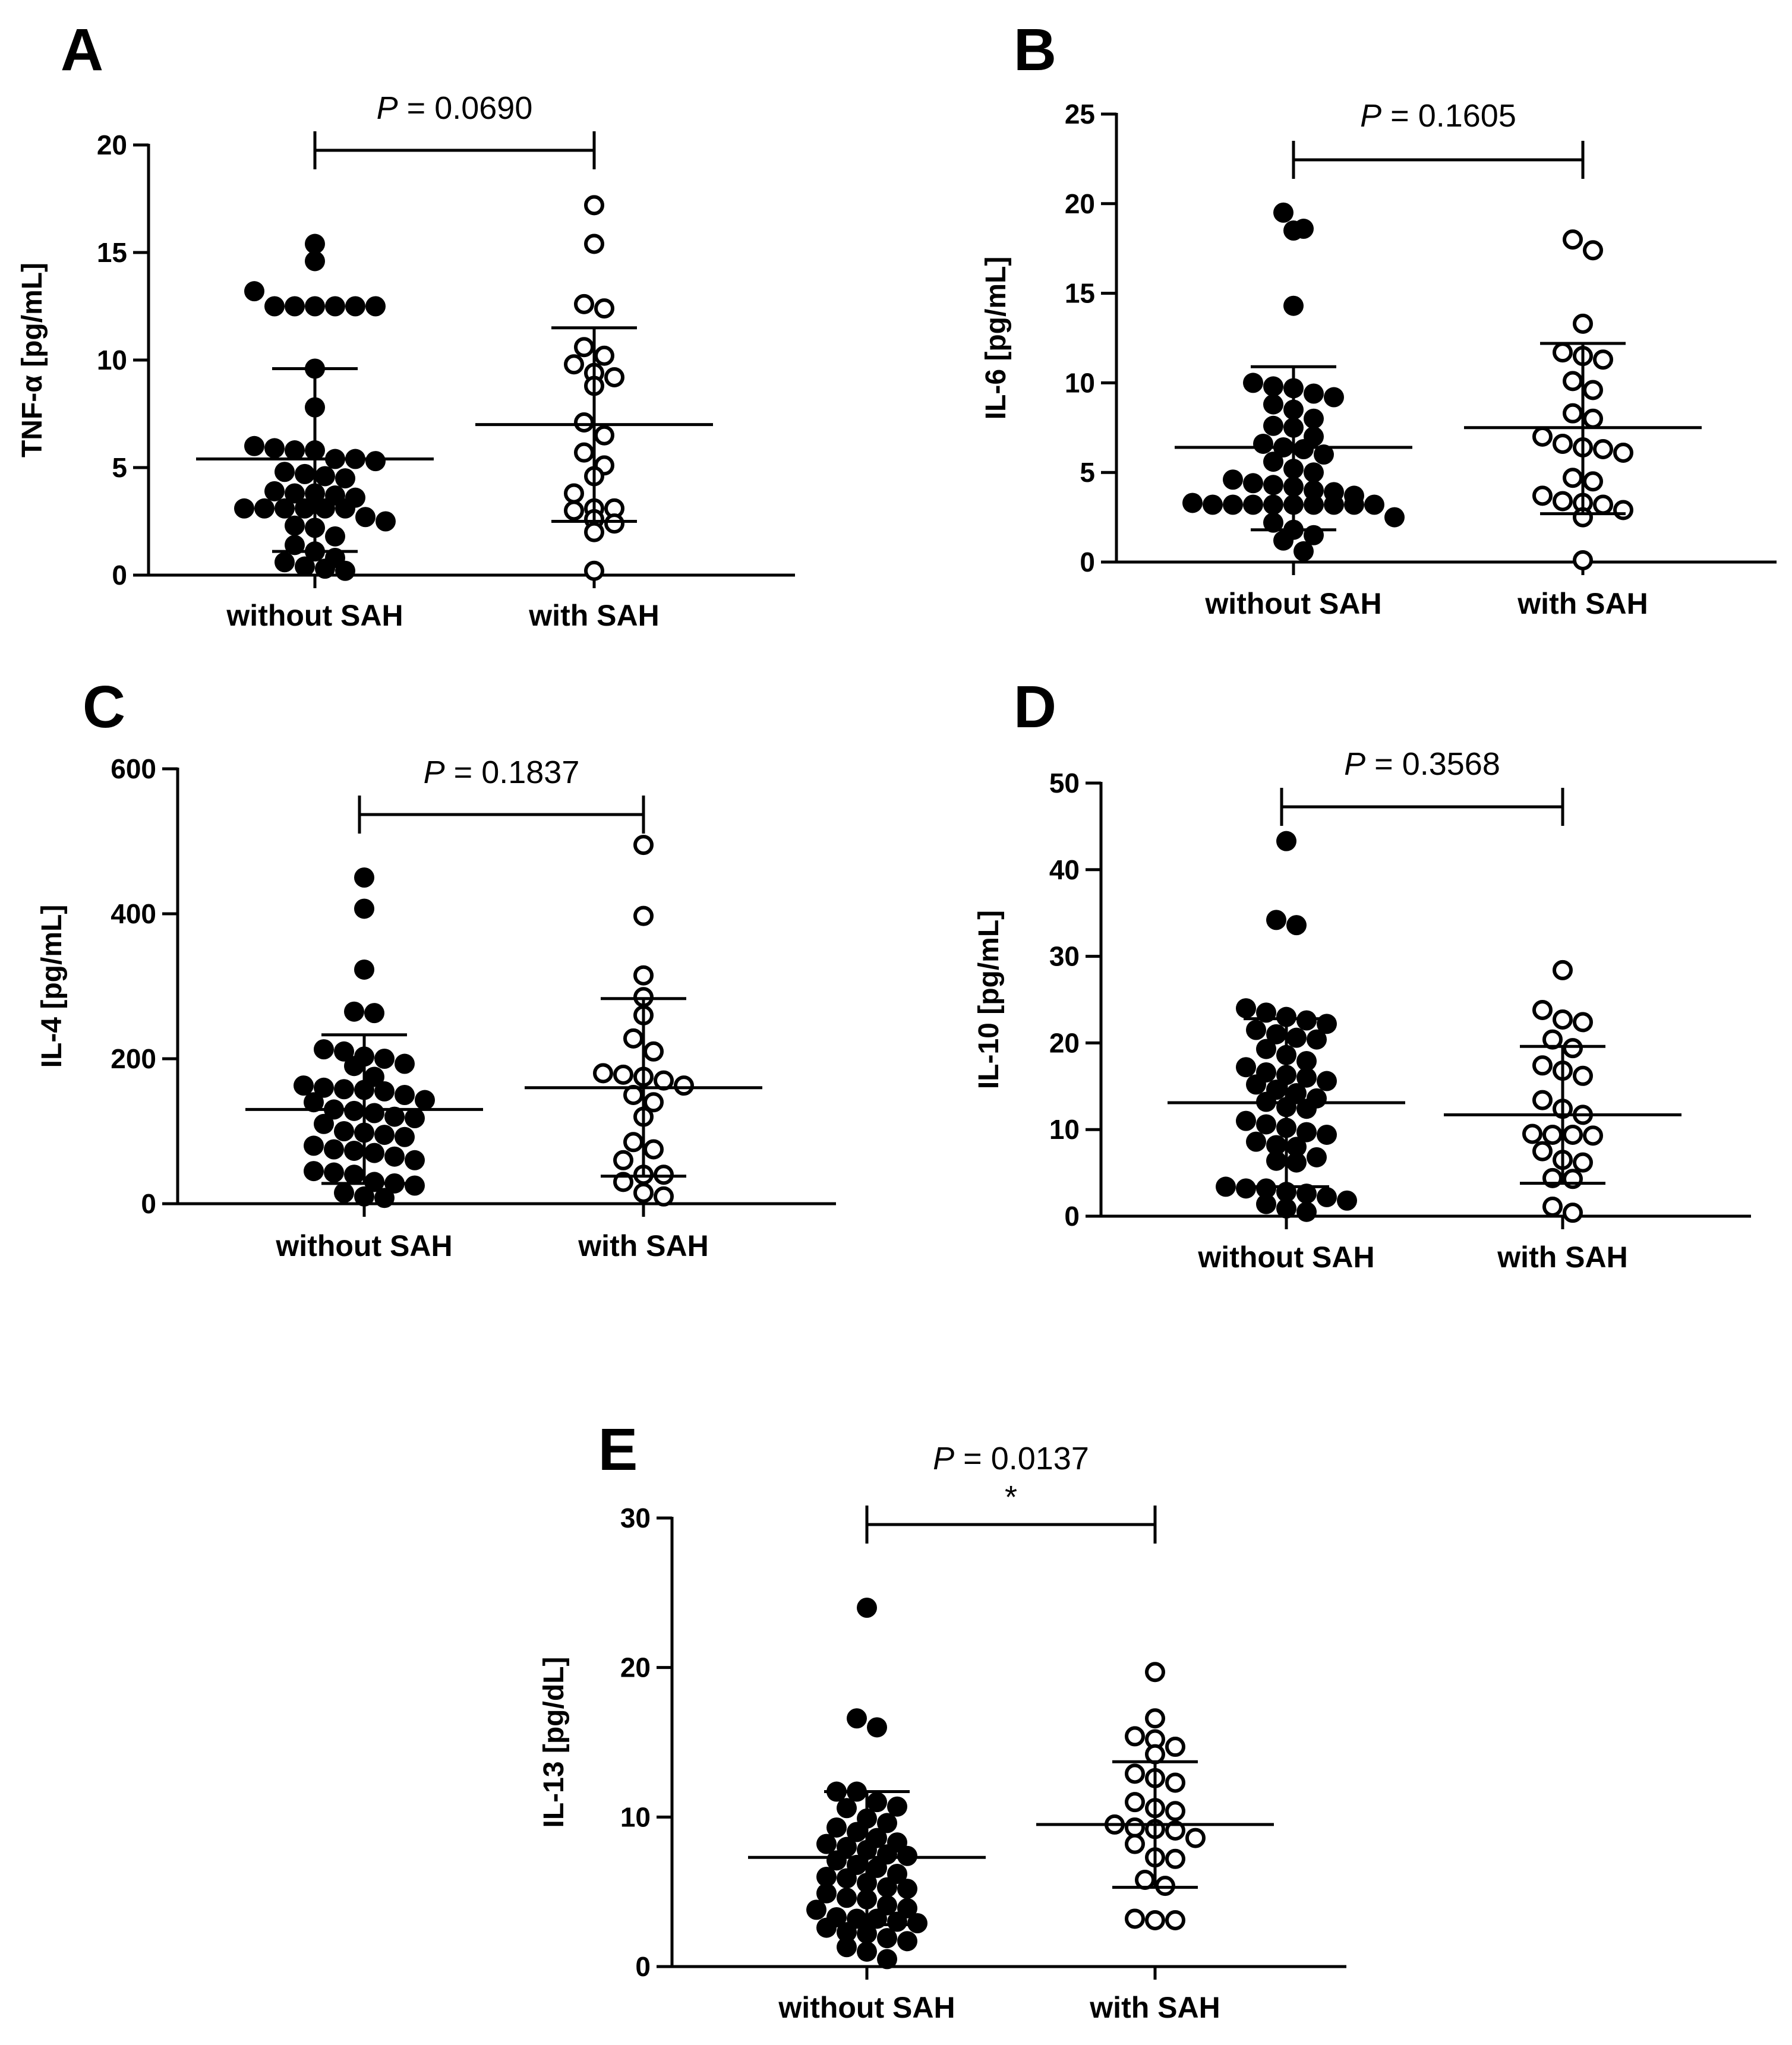  I want to click on p-value-number: = 0.1605, so click(1448, 116).